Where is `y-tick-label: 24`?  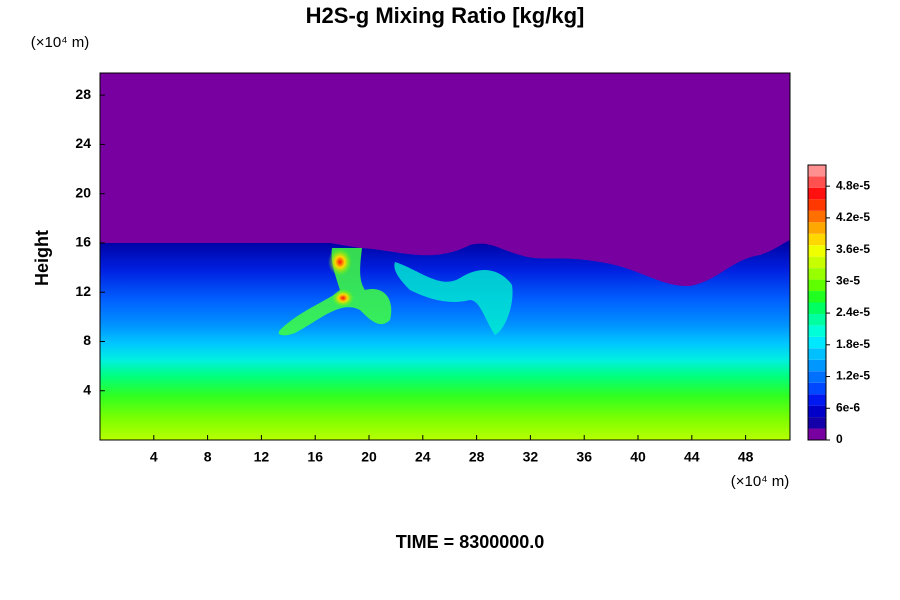
y-tick-label: 24 is located at coordinates (83, 143).